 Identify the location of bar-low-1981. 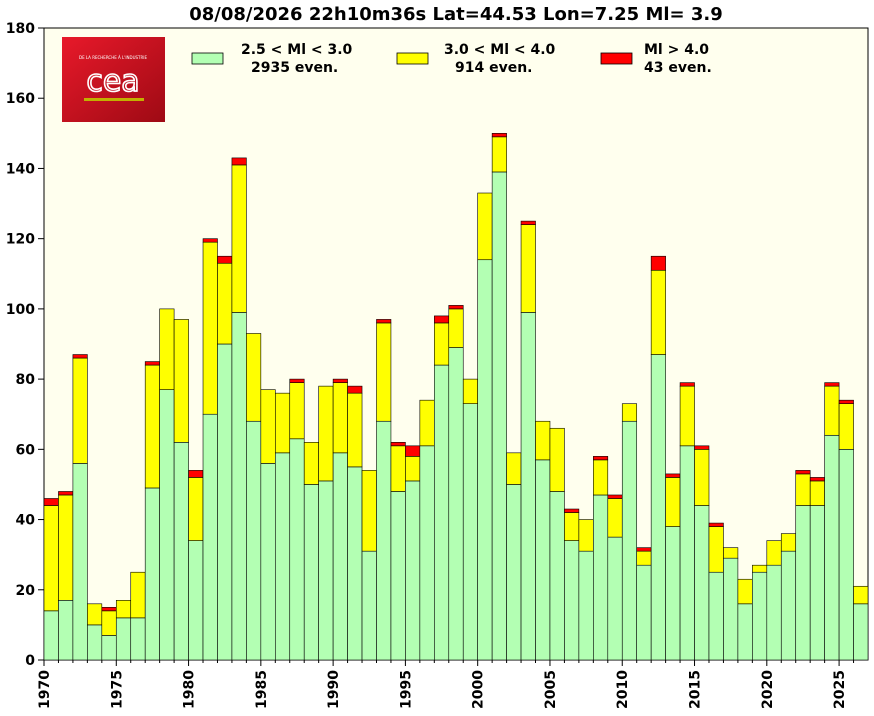
(210, 537).